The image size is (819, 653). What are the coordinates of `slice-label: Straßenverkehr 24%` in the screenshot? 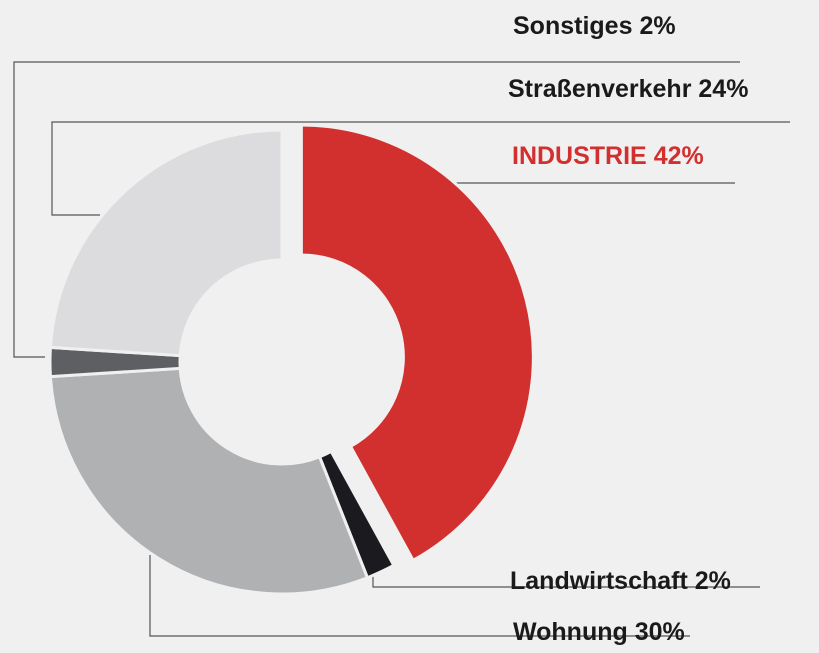 It's located at (628, 89).